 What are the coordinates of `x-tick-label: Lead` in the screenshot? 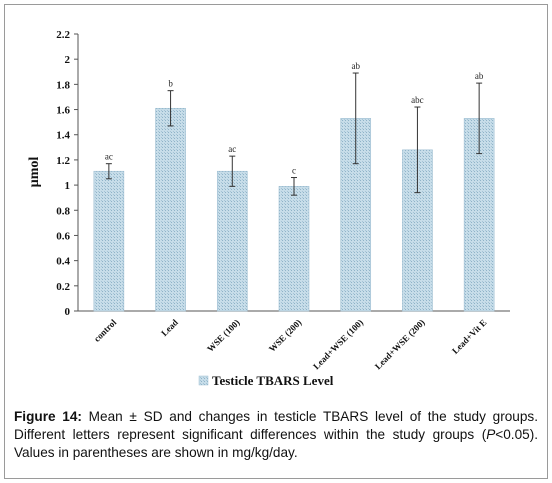 It's located at (169, 327).